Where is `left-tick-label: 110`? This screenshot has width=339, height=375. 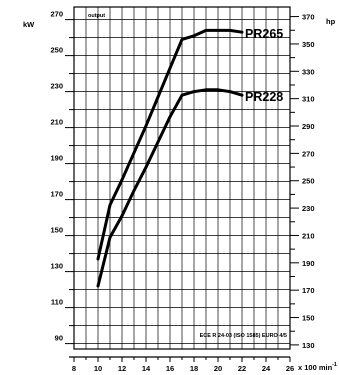 left-tick-label: 110 is located at coordinates (57, 302).